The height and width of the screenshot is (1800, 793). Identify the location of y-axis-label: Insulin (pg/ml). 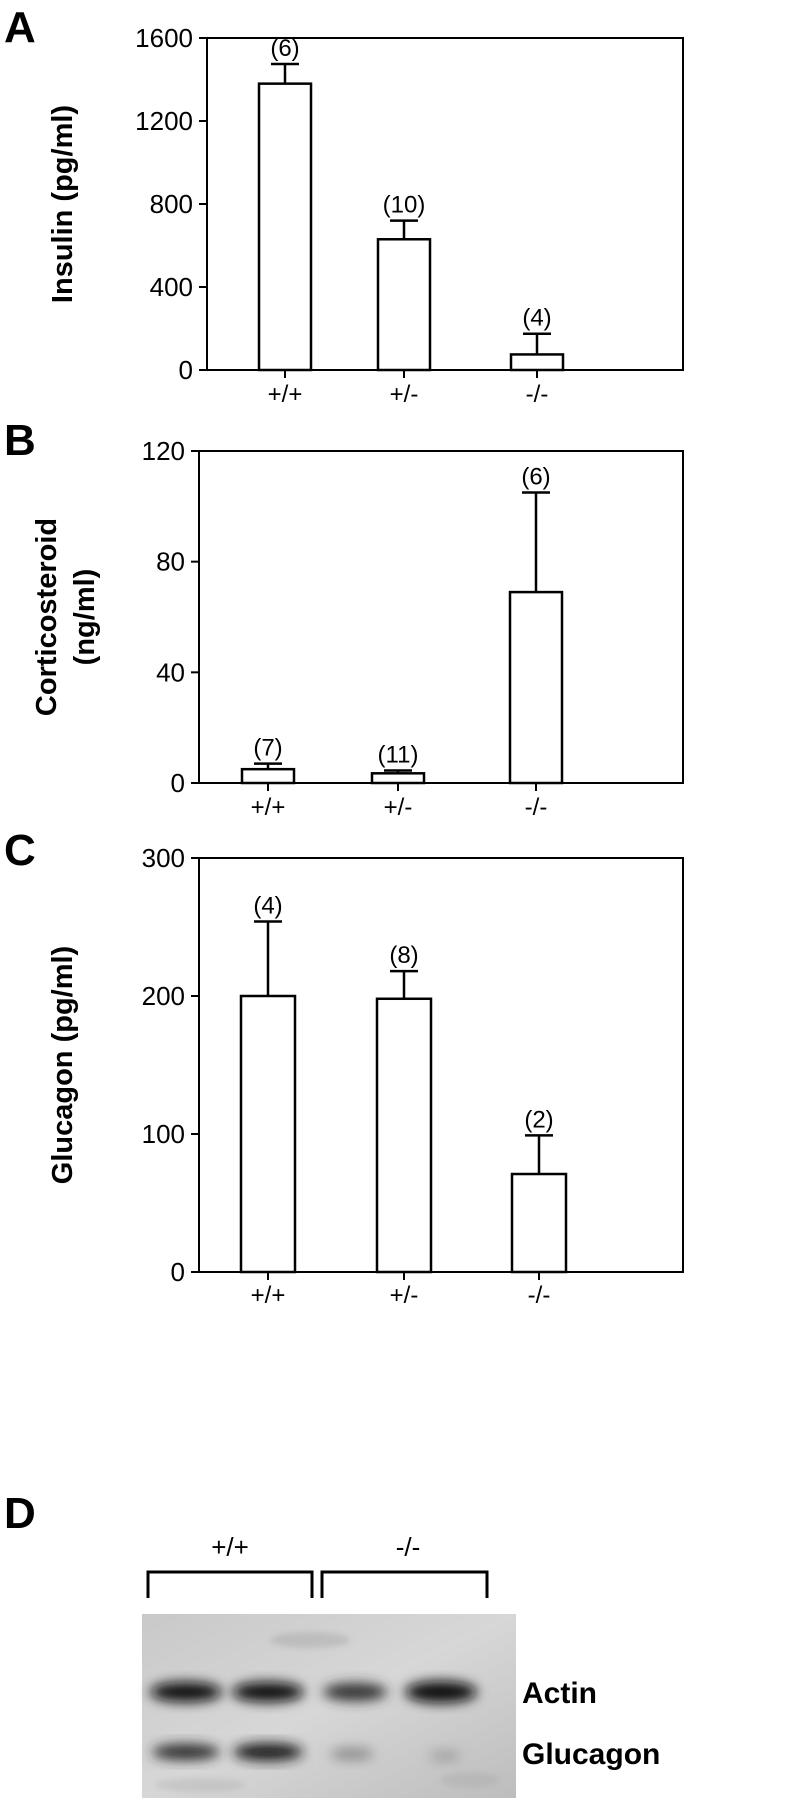
(63, 204).